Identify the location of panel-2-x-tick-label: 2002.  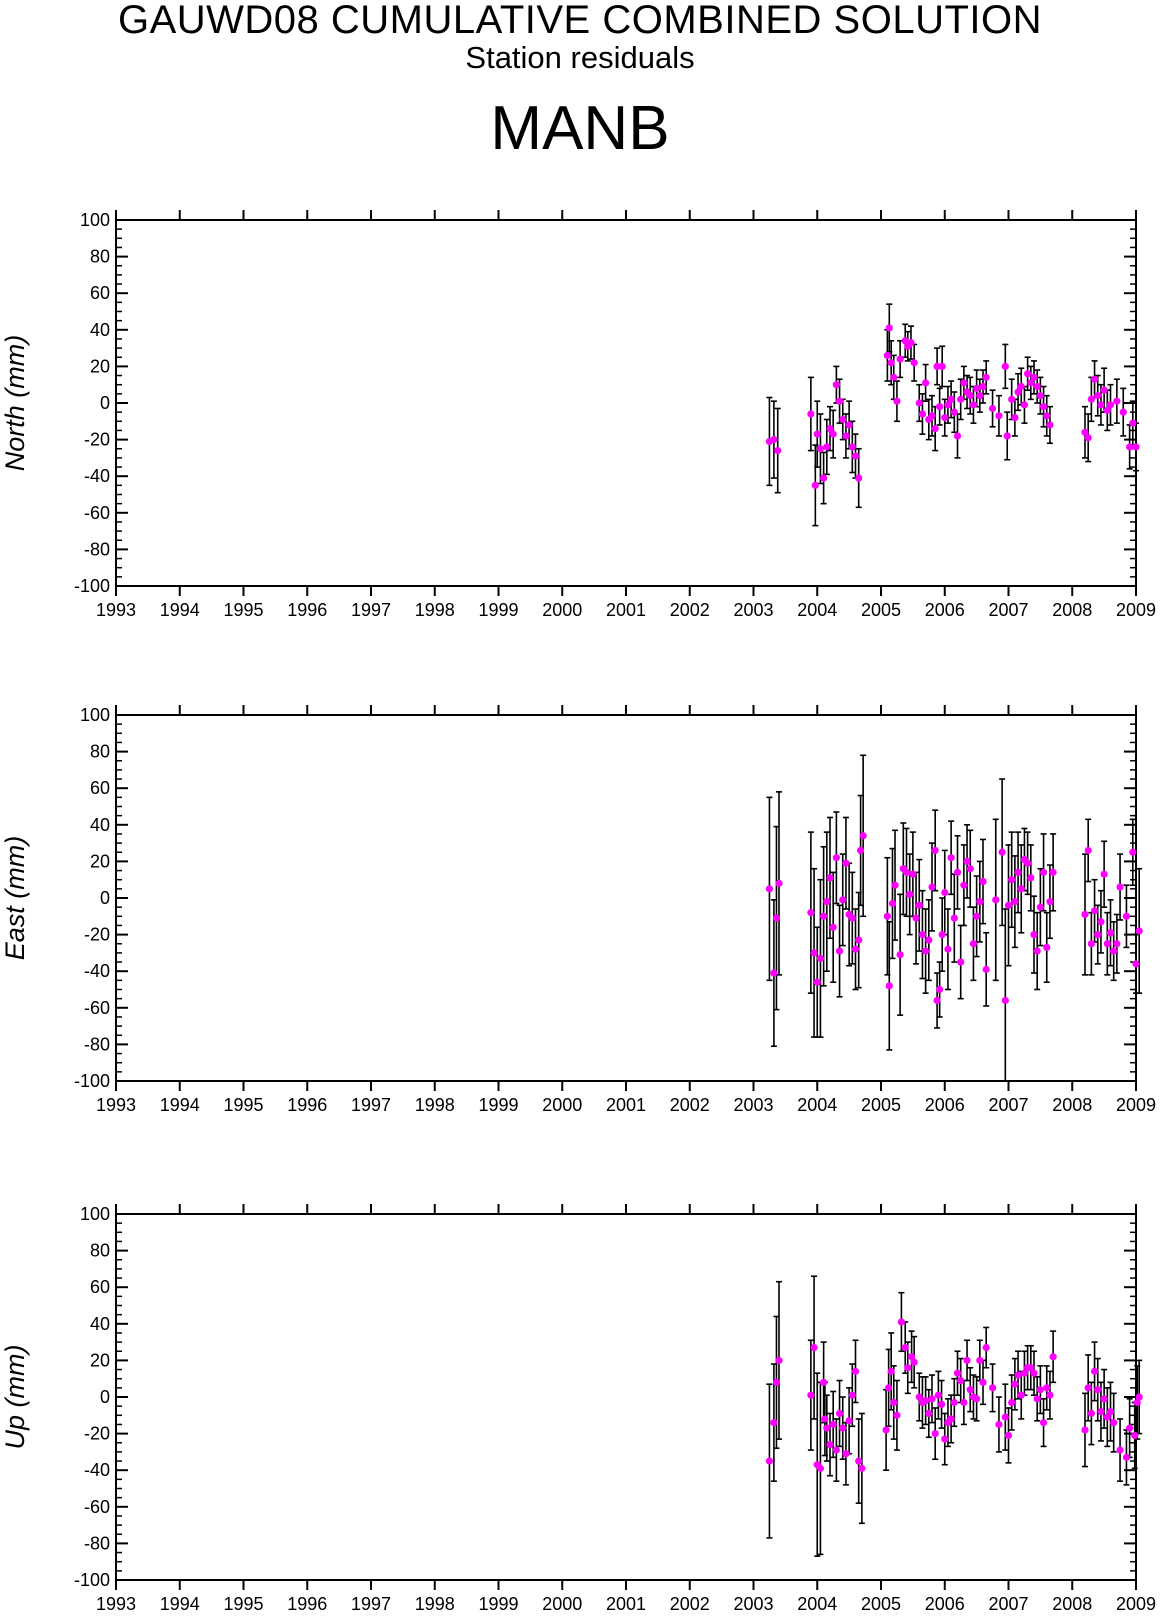
(690, 1105).